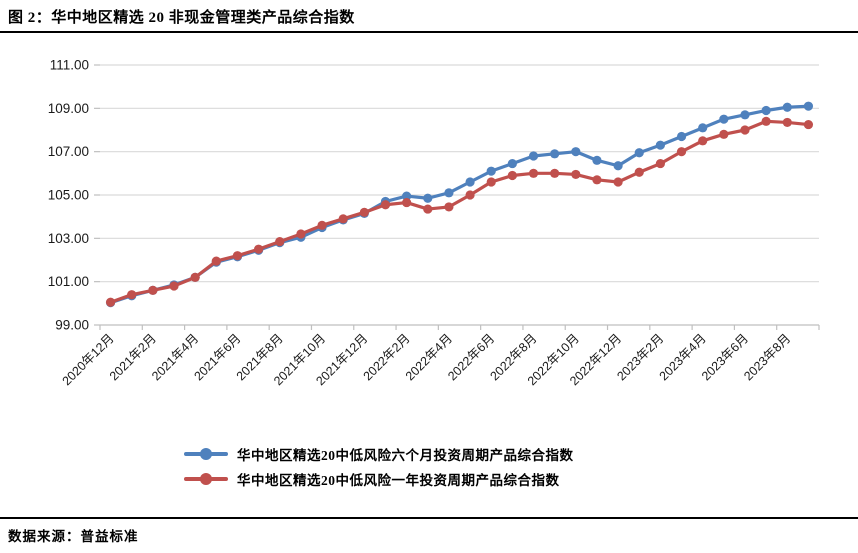 This screenshot has height=553, width=858. I want to click on y-axis-label: 101.00, so click(68, 281).